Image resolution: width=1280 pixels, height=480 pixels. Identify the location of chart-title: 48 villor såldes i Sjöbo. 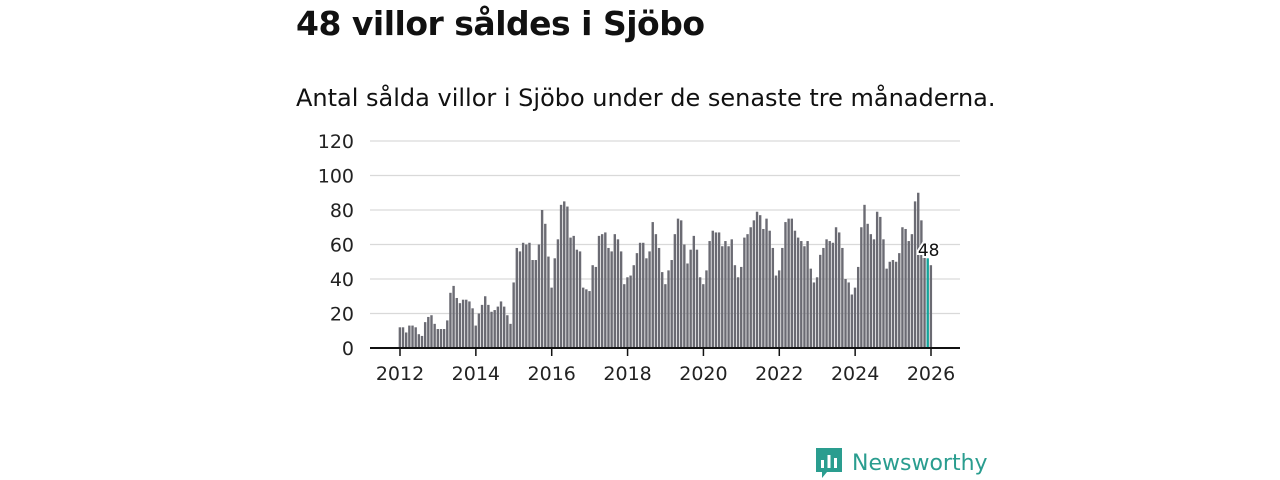
(500, 23).